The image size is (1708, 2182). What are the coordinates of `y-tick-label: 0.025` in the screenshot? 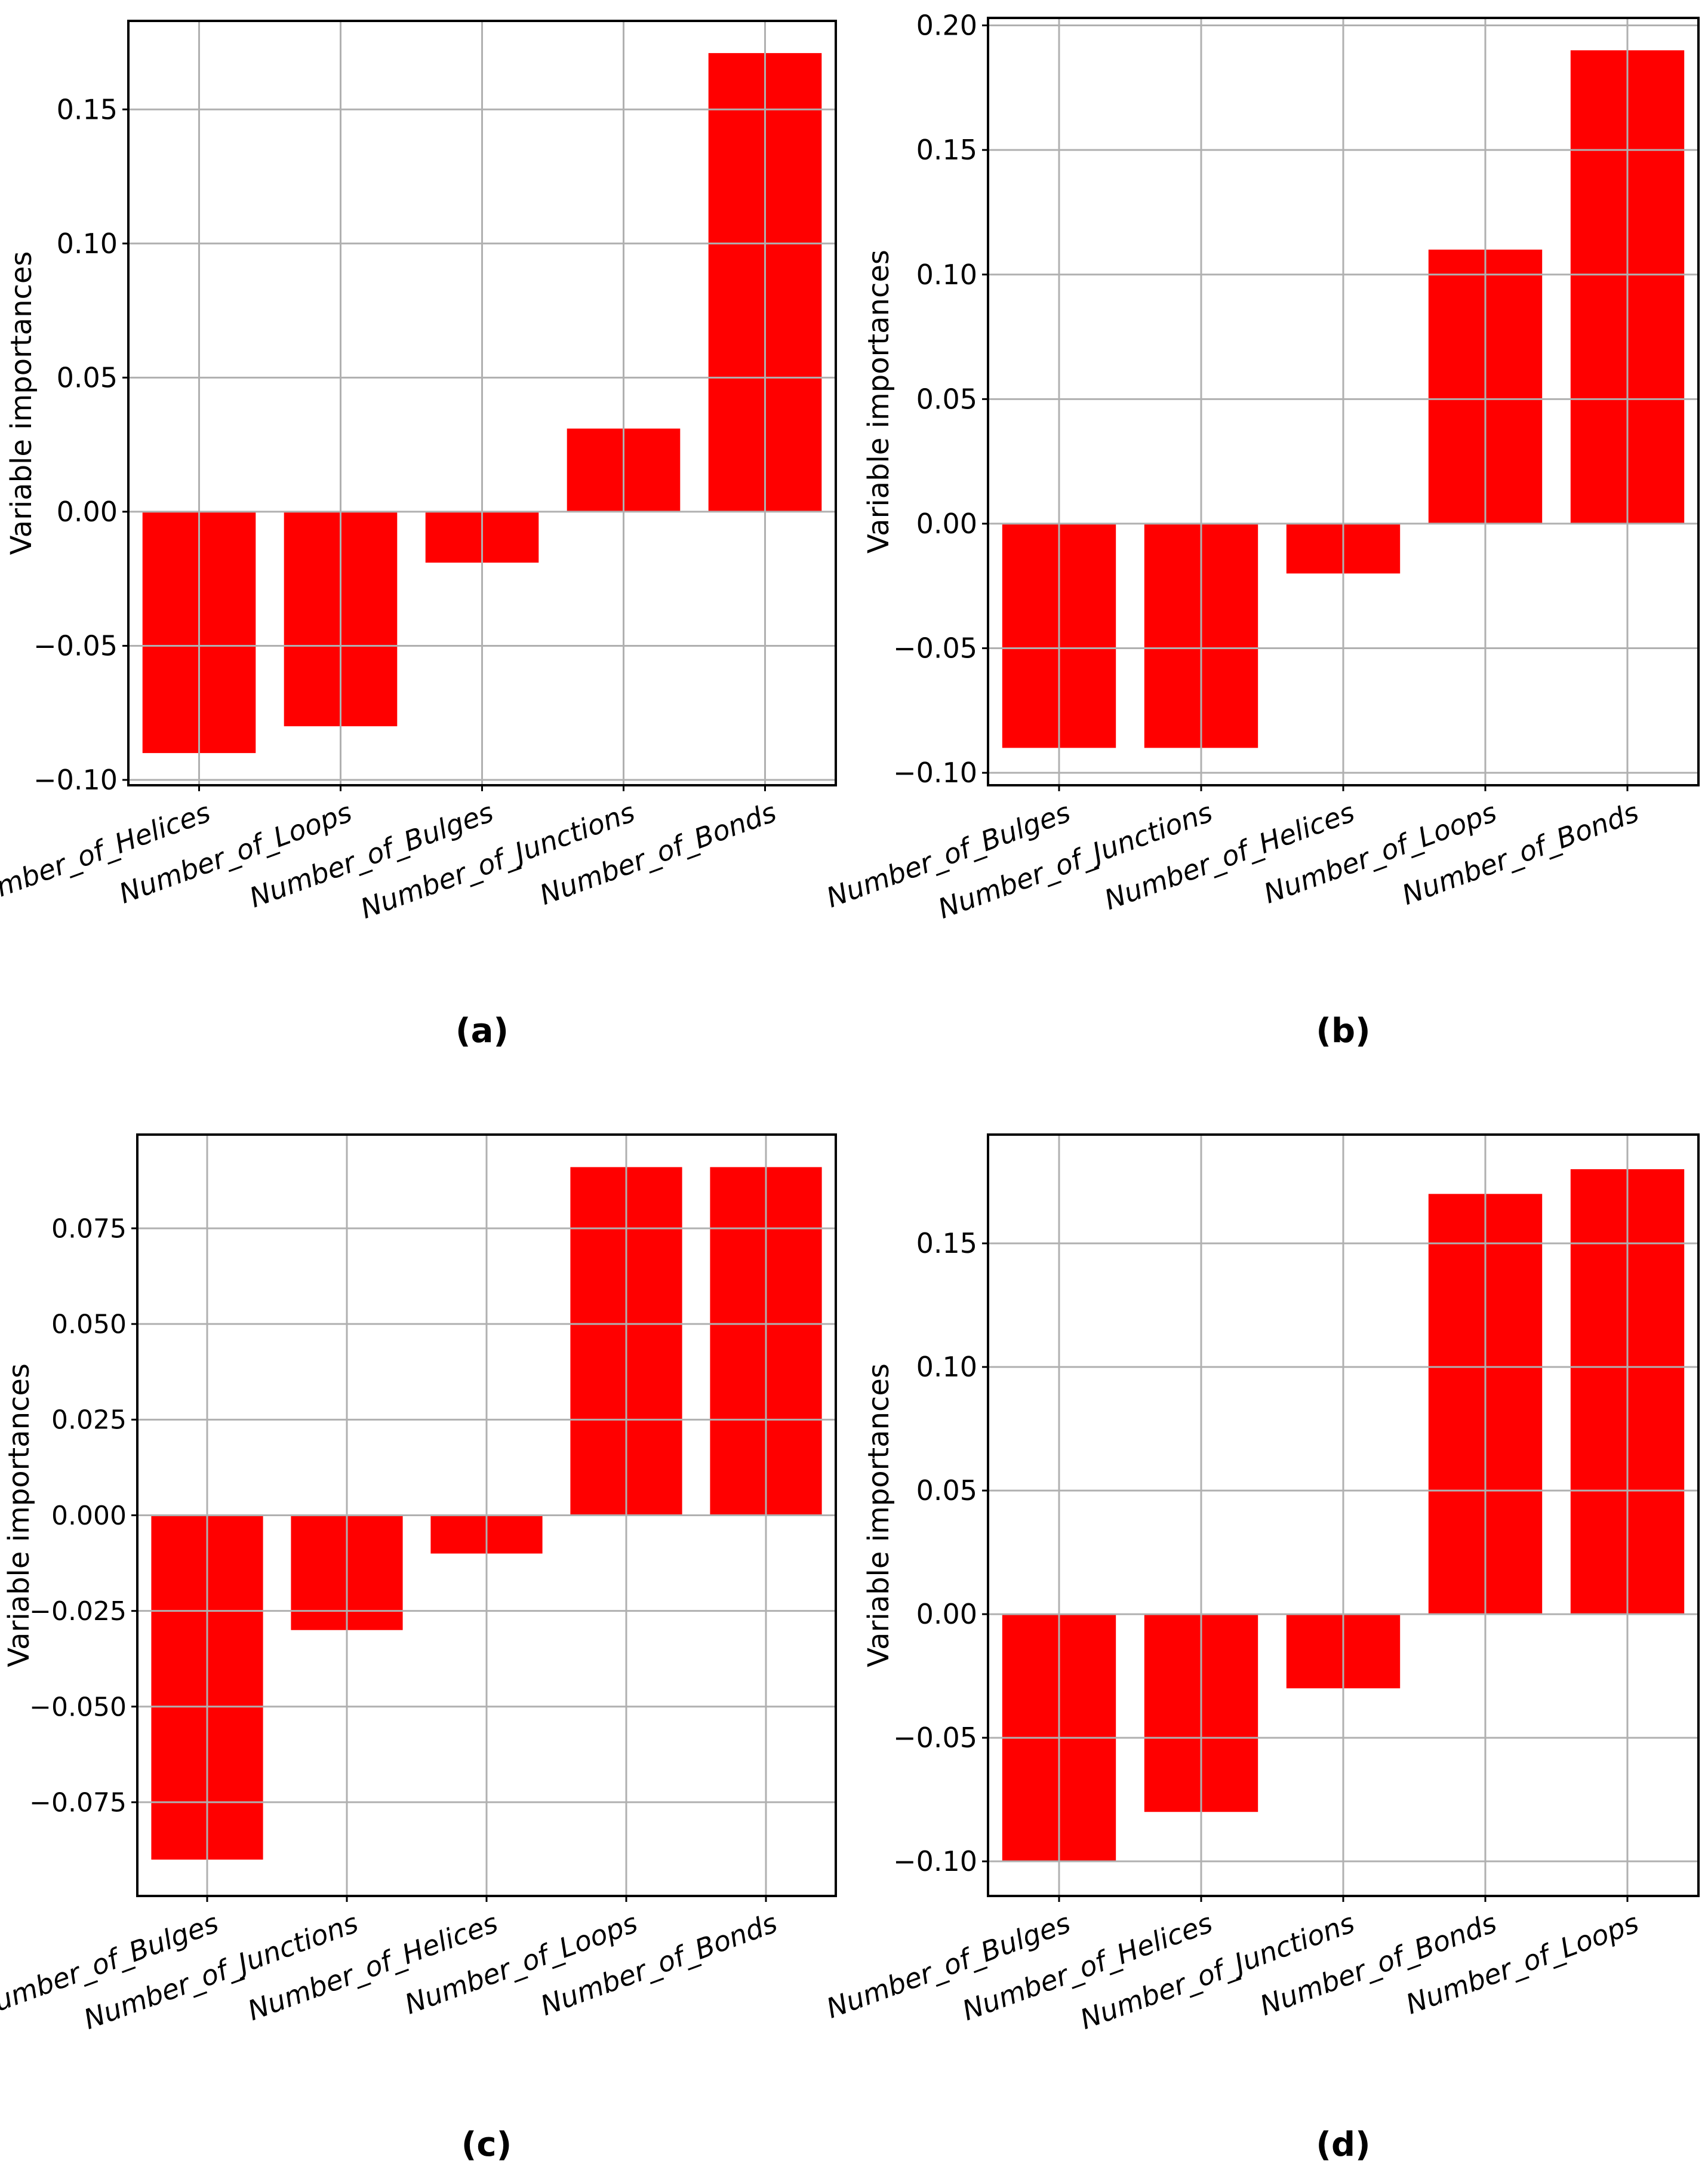 It's located at (89, 1421).